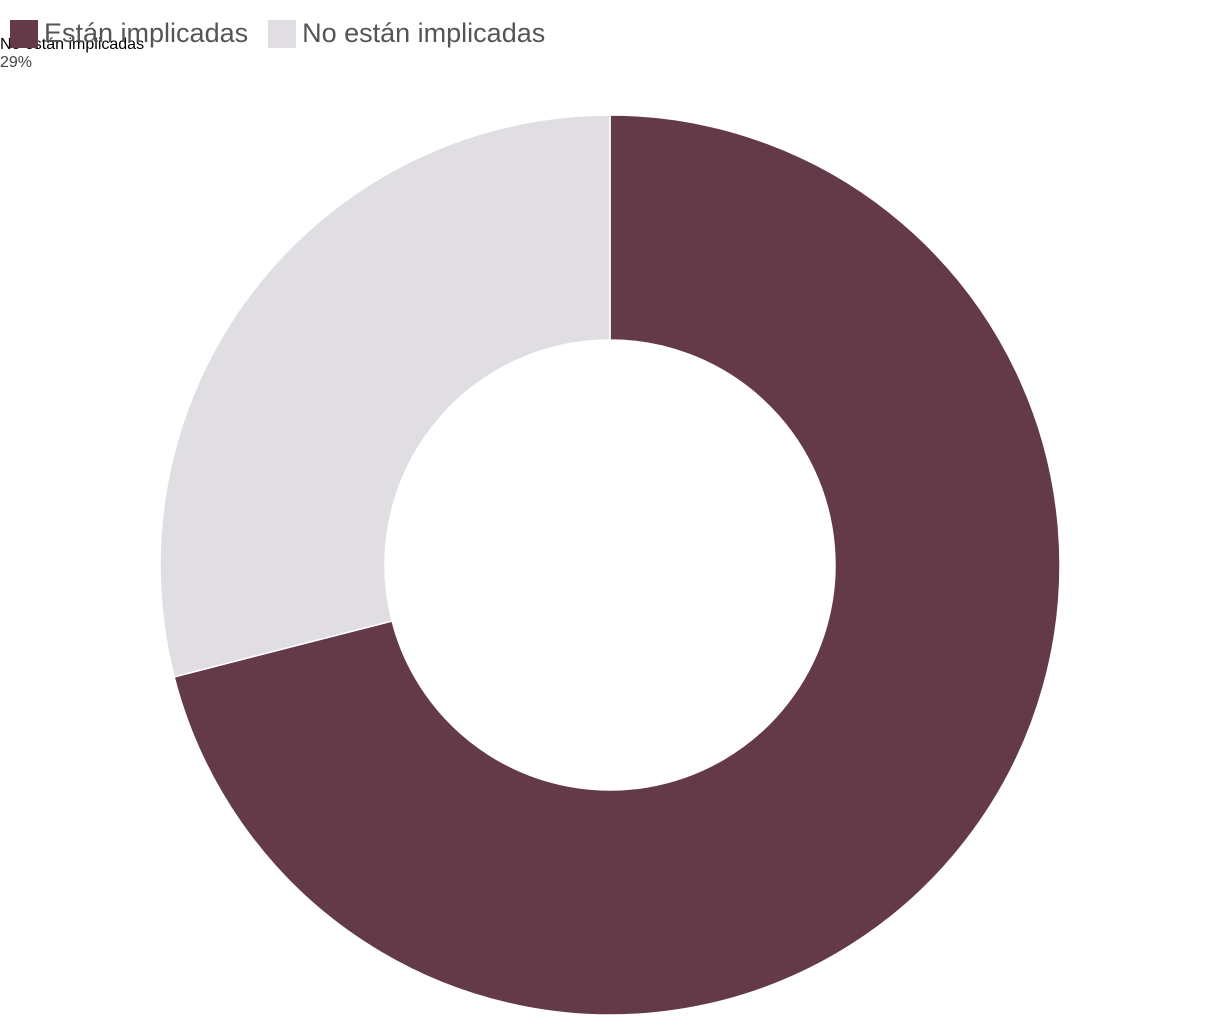 This screenshot has height=1026, width=1220. Describe the element at coordinates (424, 33) in the screenshot. I see `legend-label: No están implicadas` at that location.